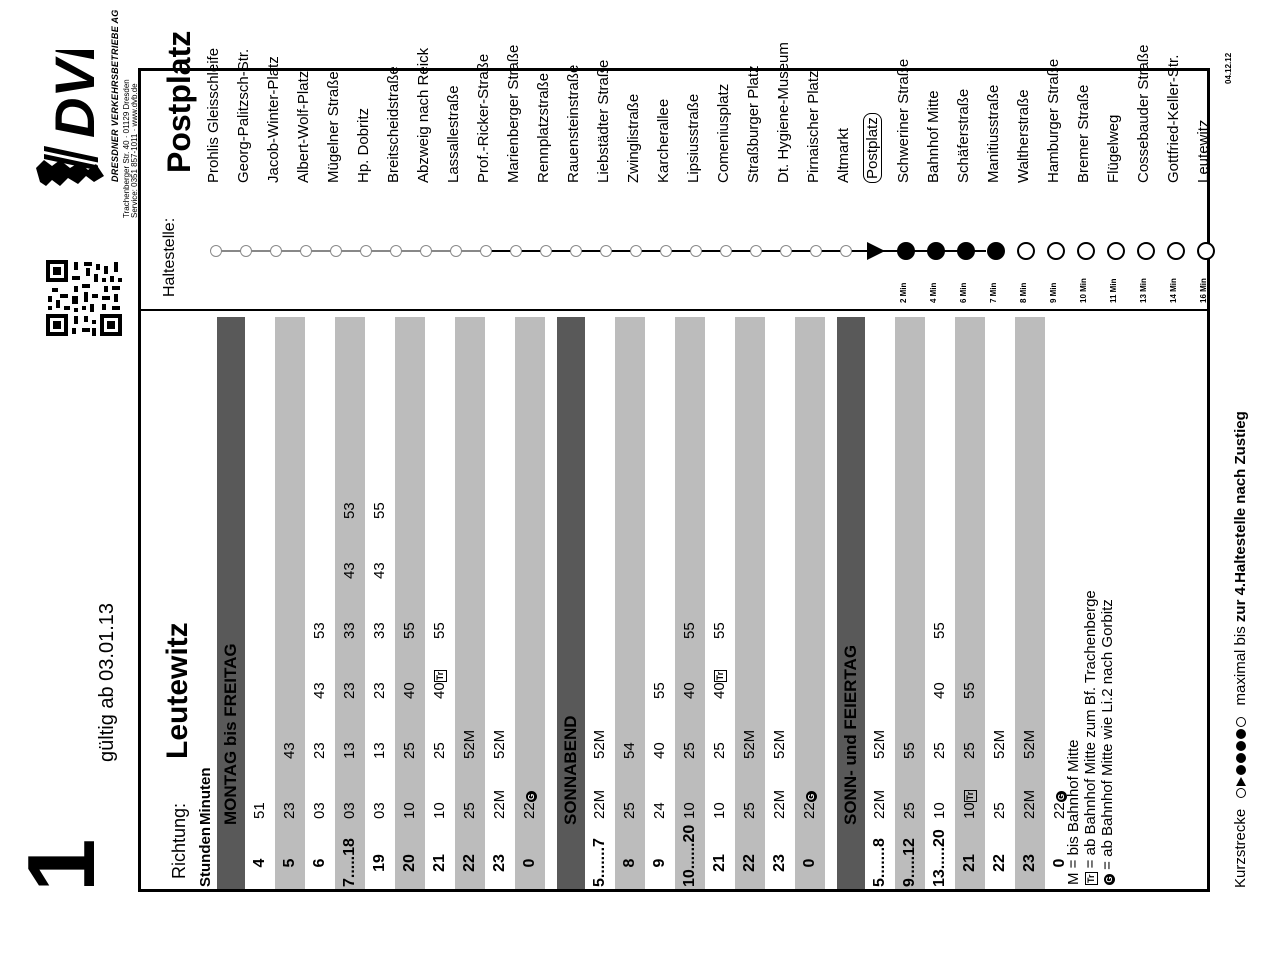 Image resolution: width=1280 pixels, height=960 pixels. Describe the element at coordinates (289, 810) in the screenshot. I see `minute-value: 23` at that location.